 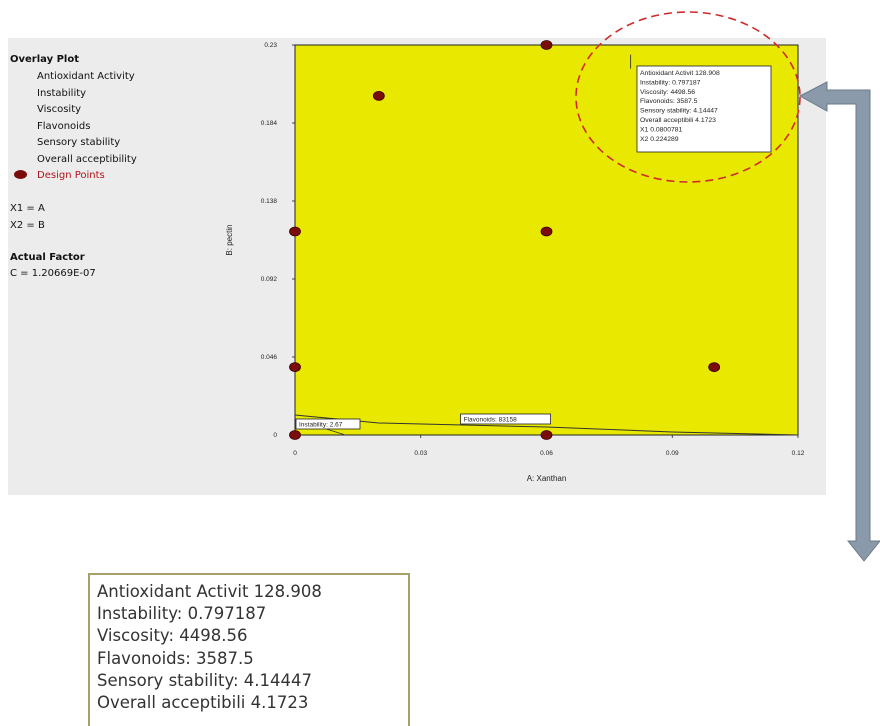 What do you see at coordinates (172, 636) in the screenshot?
I see `zoom-line-viscosity: Viscosity: 4498.56` at bounding box center [172, 636].